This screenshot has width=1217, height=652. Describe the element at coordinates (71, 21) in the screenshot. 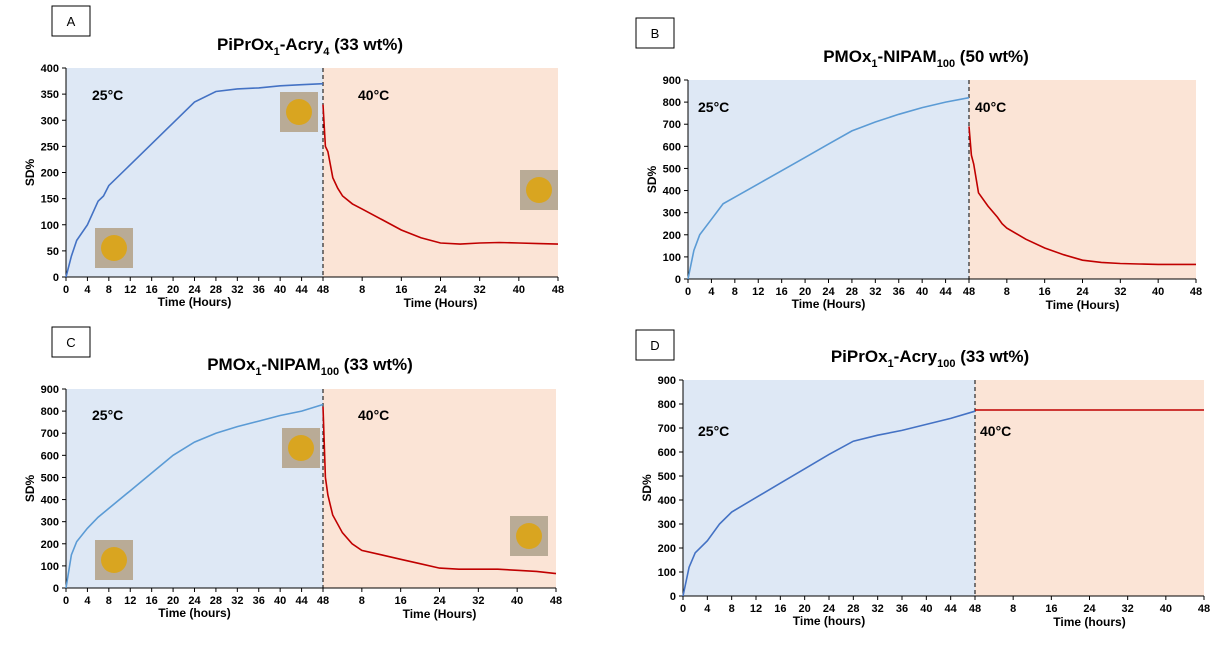

I see `panel-label: A` at that location.